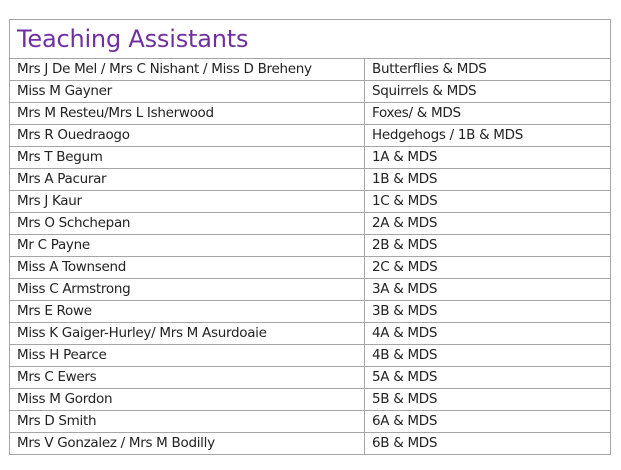 The image size is (621, 470). Describe the element at coordinates (487, 201) in the screenshot. I see `class-cell: 1C & MDS` at that location.